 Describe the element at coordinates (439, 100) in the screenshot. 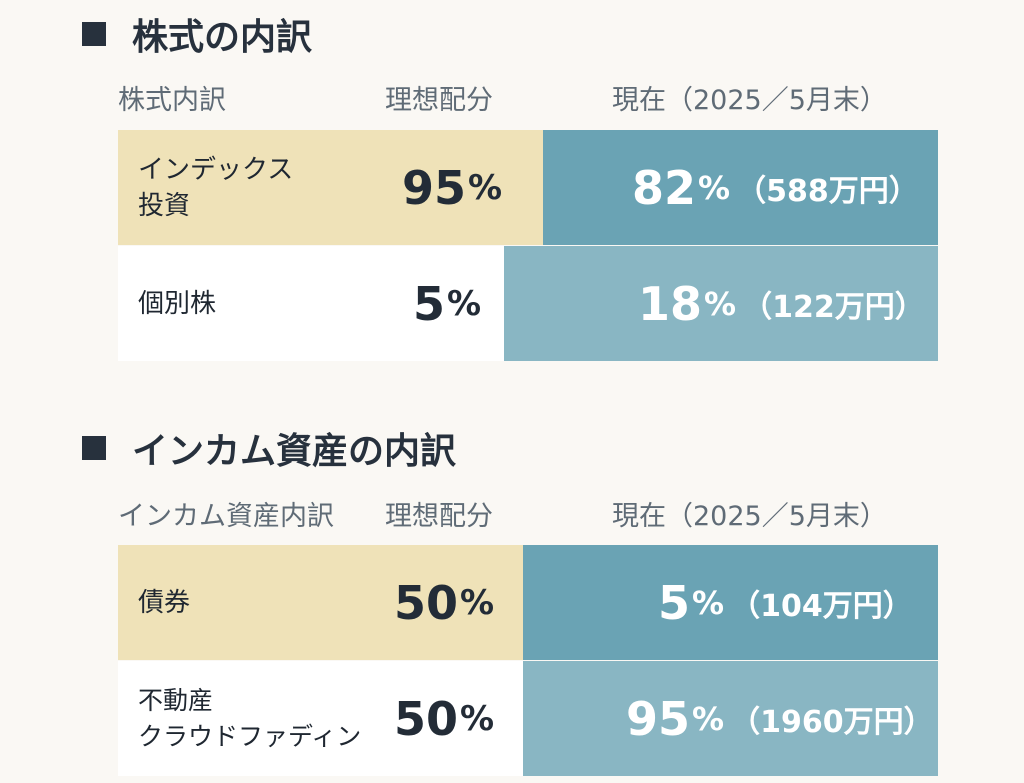

I see `stocks-header-ideal: 理想配分` at that location.